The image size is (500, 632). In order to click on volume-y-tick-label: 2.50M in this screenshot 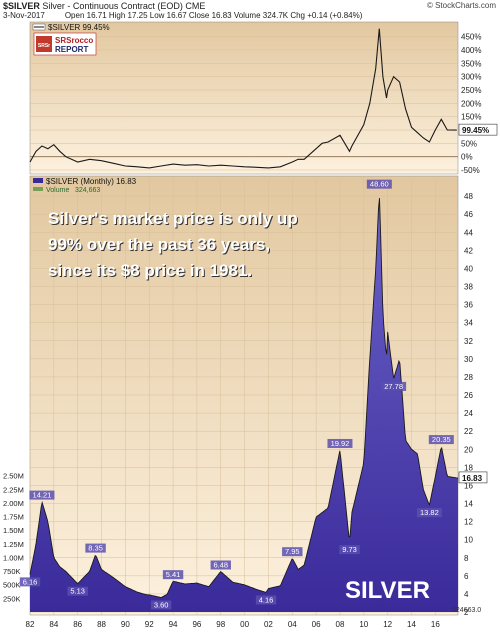, I will do `click(13, 476)`.